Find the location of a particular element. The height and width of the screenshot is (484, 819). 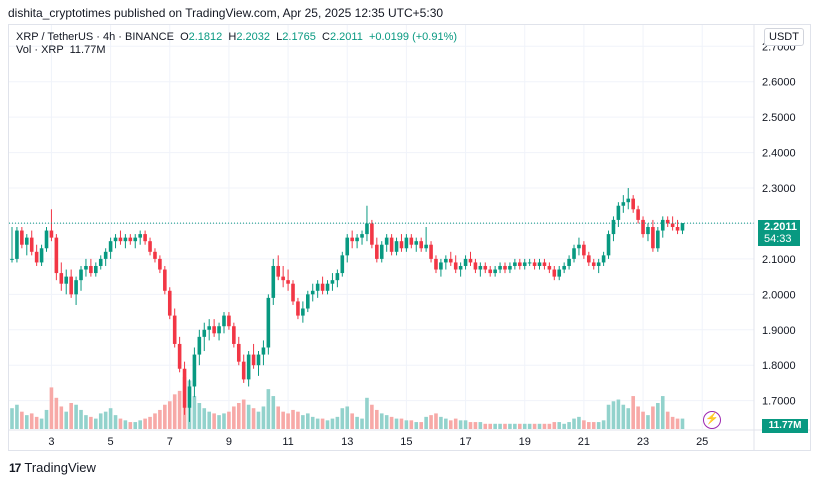

current-price-tag: 2.2011 54:33 is located at coordinates (779, 233).